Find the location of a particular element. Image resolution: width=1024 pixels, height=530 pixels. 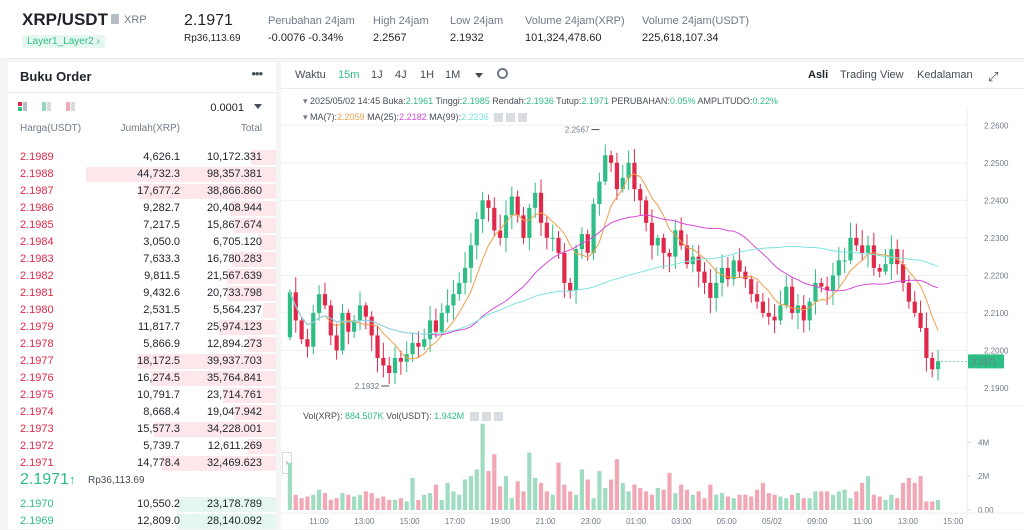

ask-row: 2.1987 17,677.2 38,866.860 is located at coordinates (142, 191).